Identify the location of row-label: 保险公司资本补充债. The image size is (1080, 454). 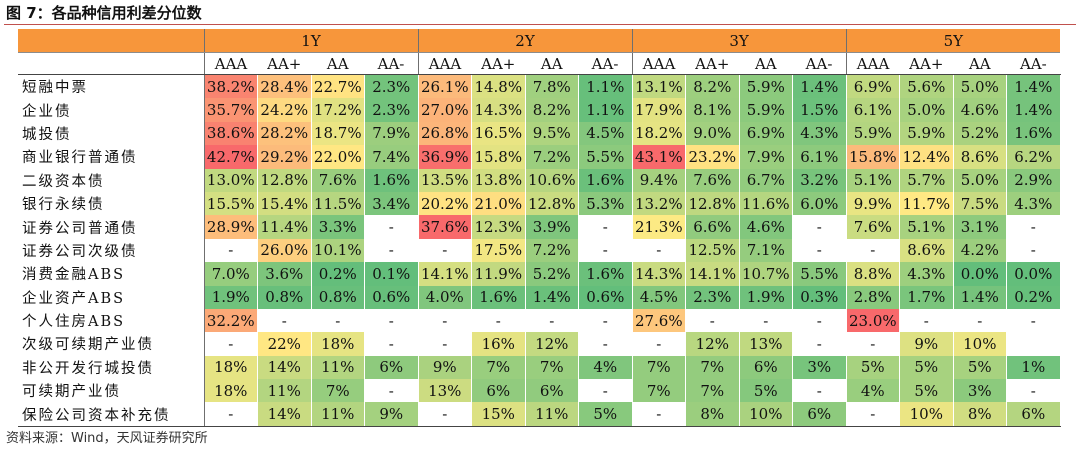
(111, 414).